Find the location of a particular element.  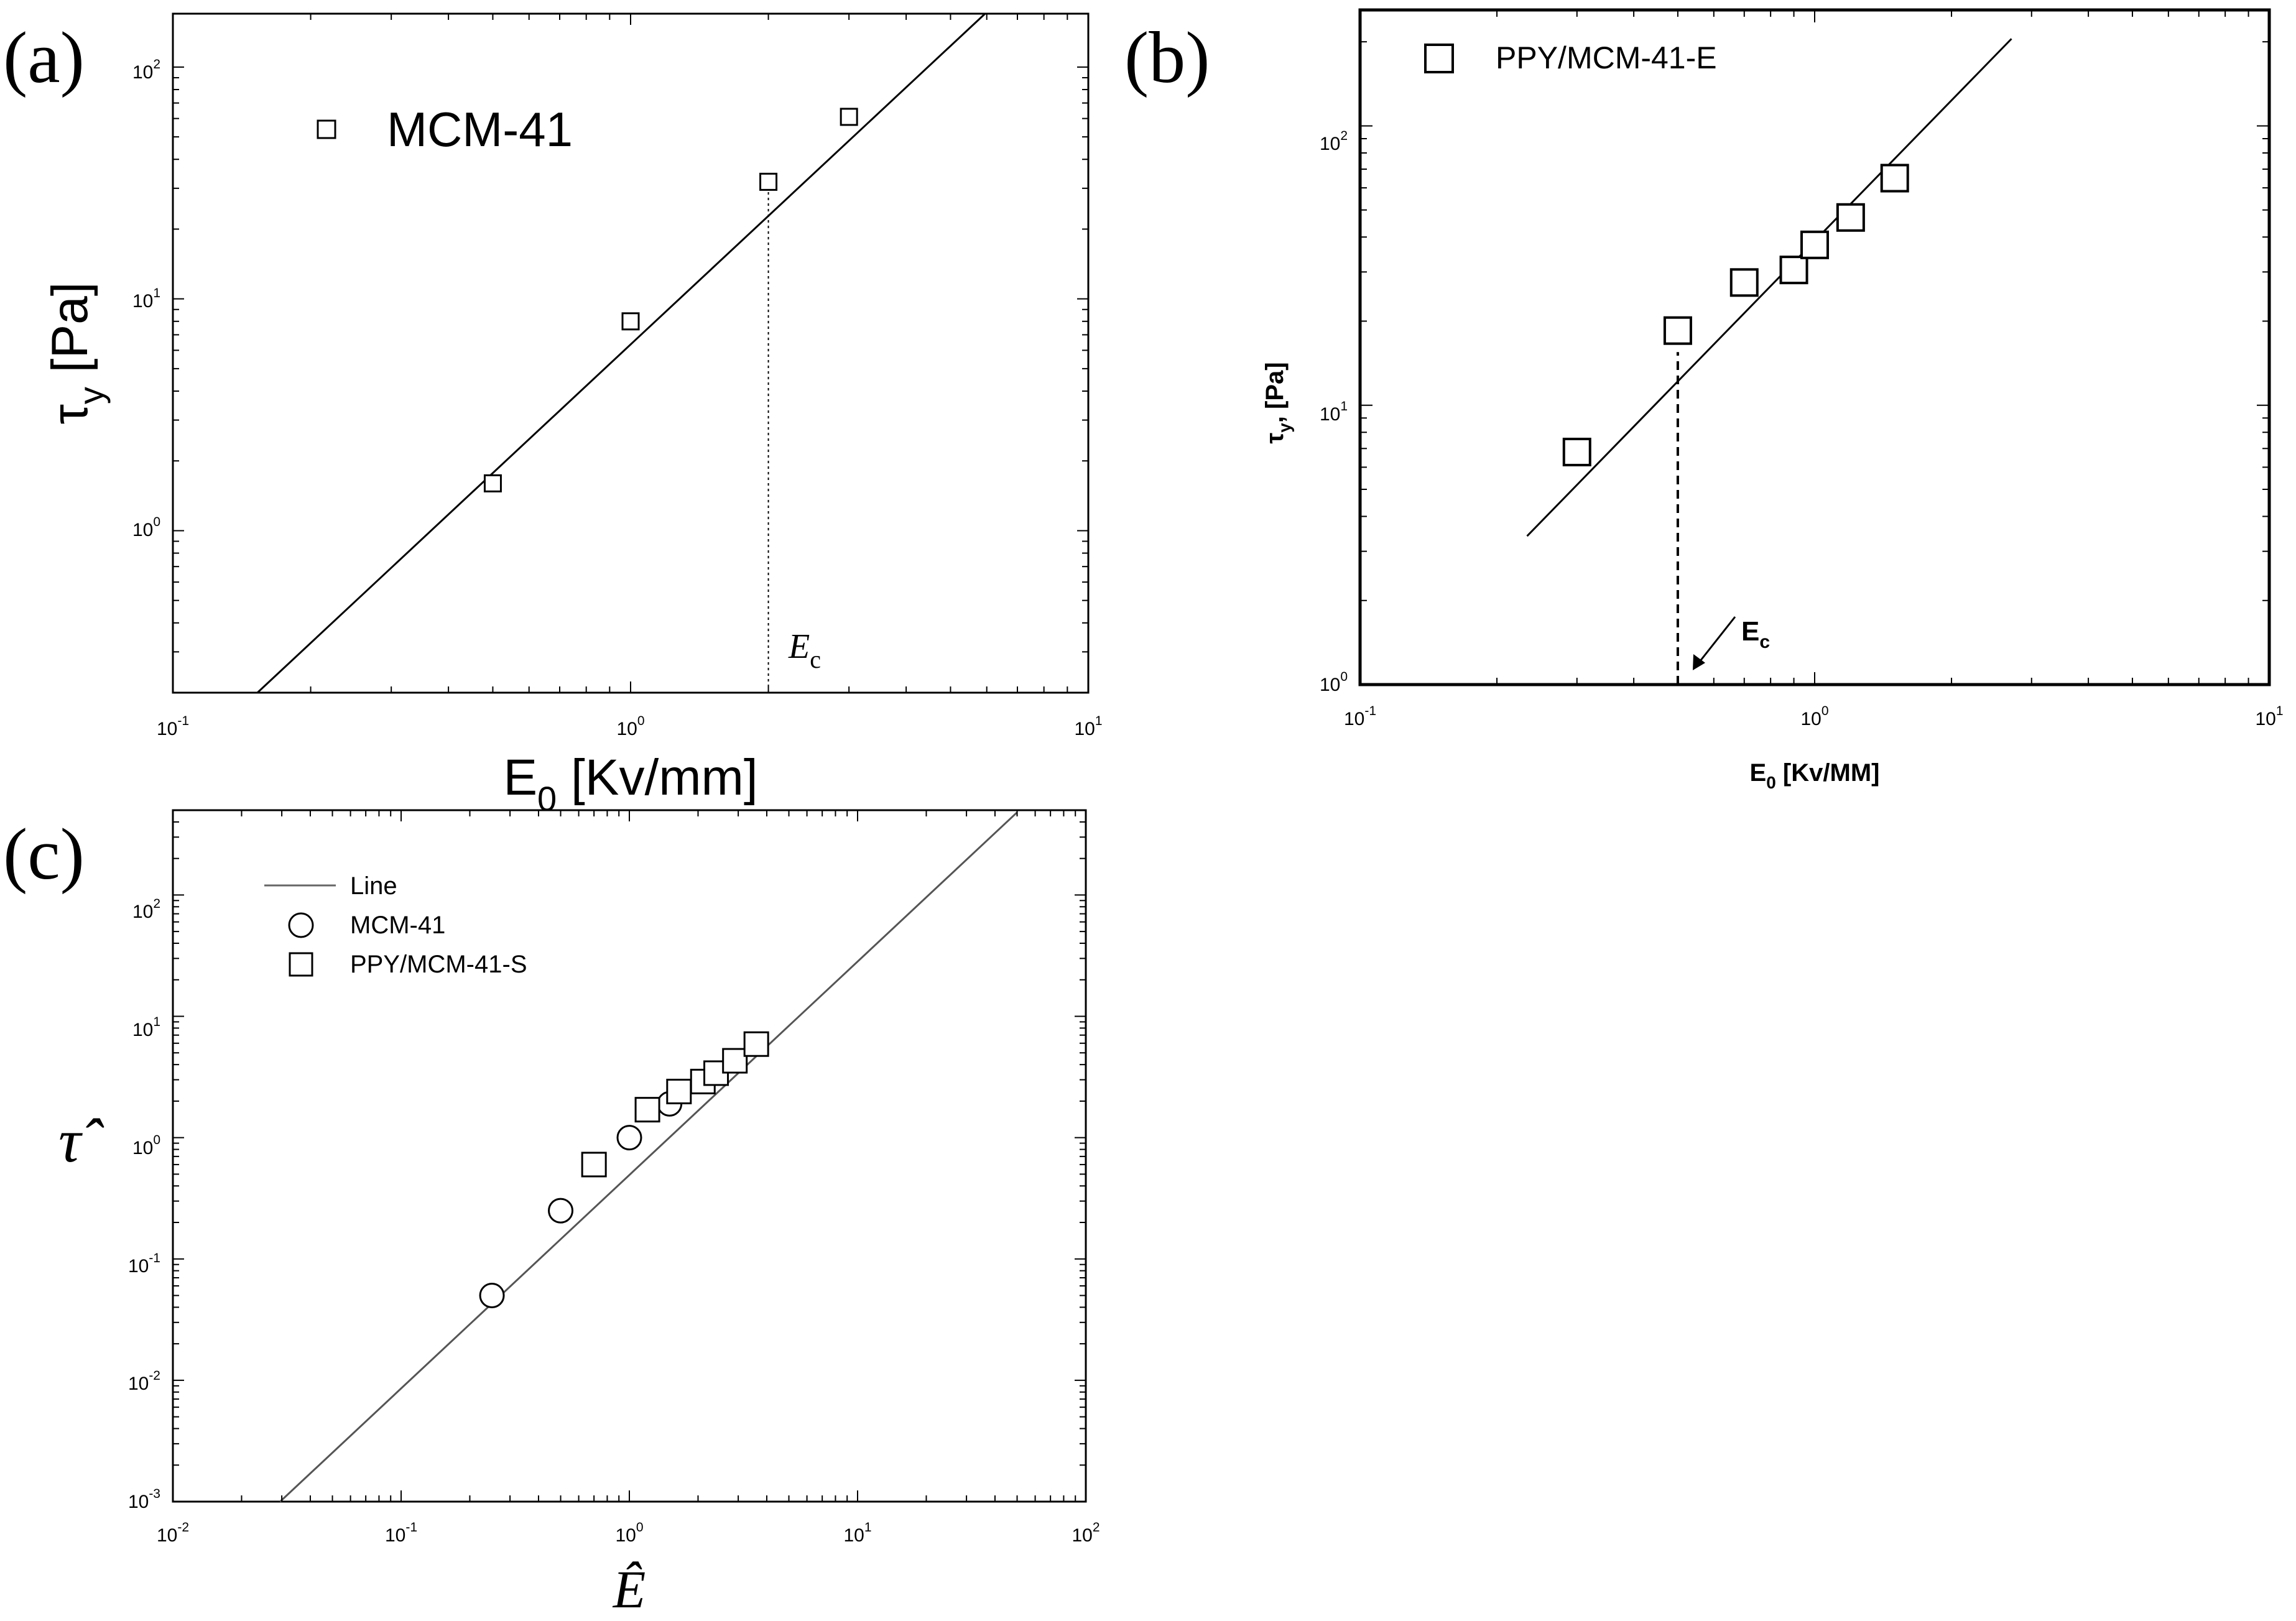

panel-c-y-tick-label: 10⁰ is located at coordinates (146, 1145).